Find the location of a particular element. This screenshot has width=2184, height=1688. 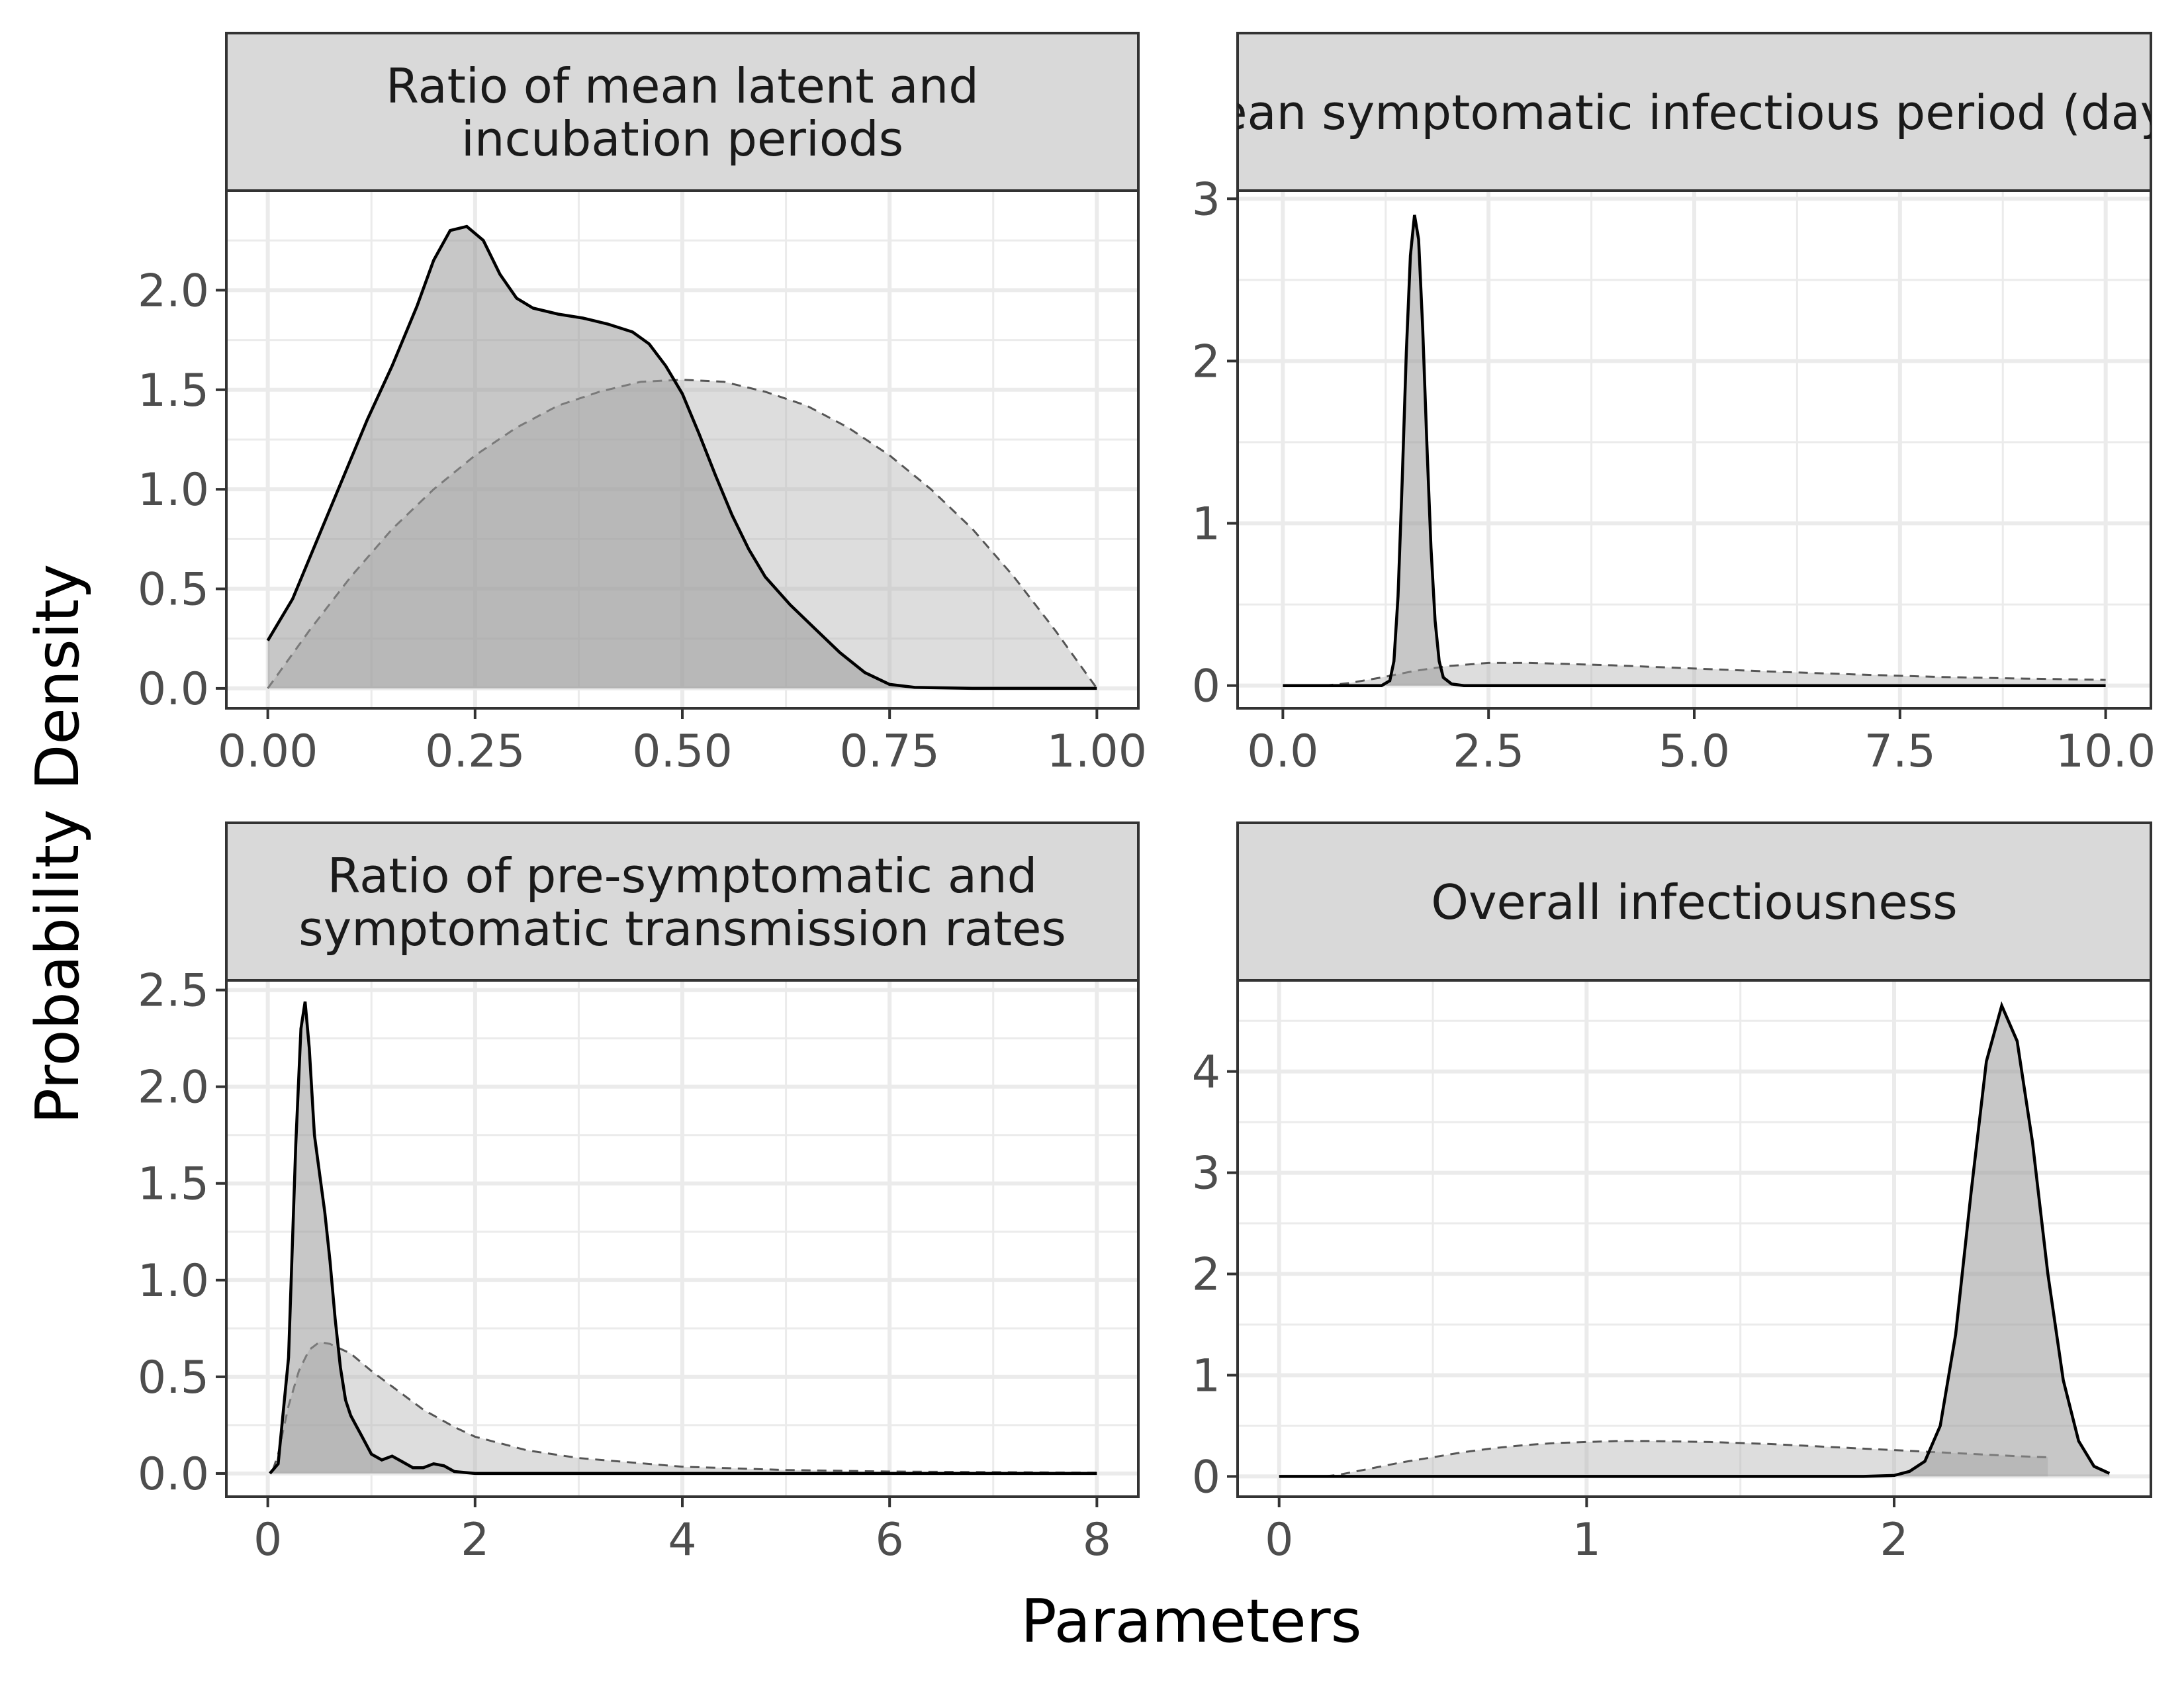

x-tick-label: 1 is located at coordinates (1587, 1540).